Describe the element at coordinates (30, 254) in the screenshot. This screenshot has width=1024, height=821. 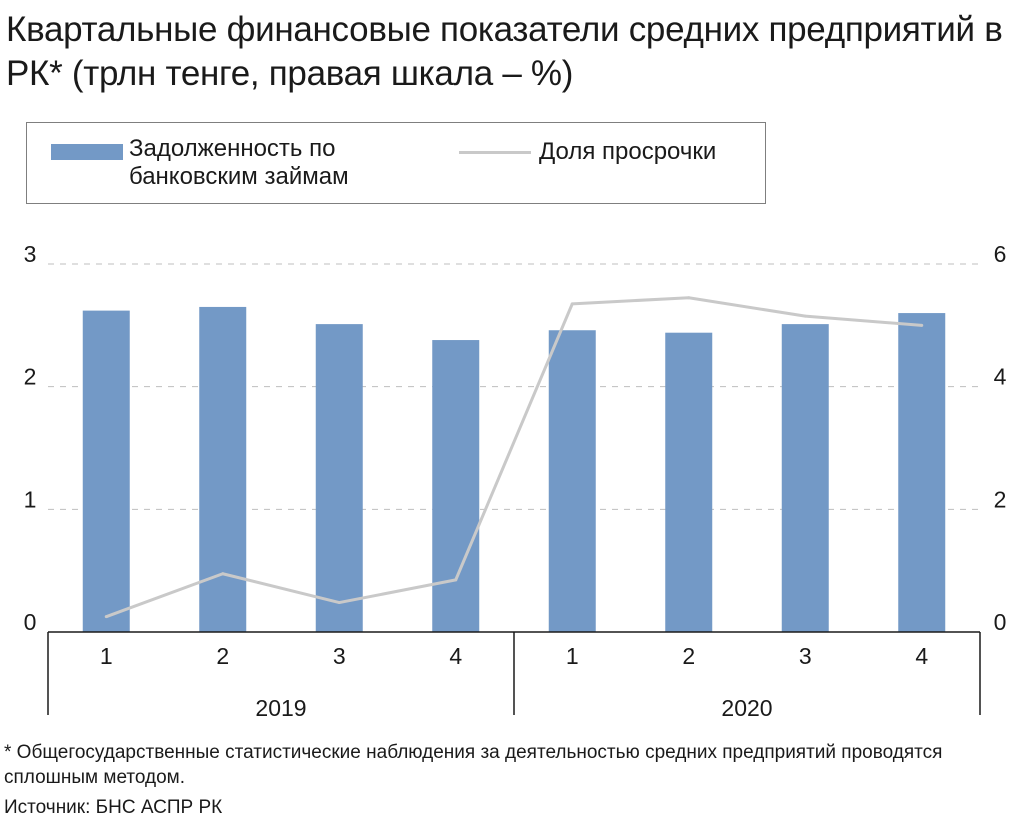
I see `left-axis-tick-label: 3` at that location.